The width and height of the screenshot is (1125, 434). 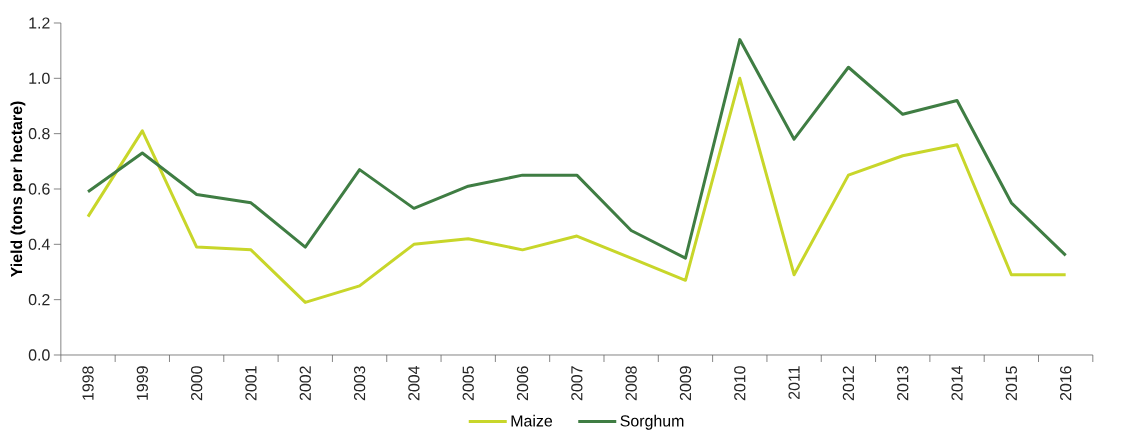 What do you see at coordinates (414, 383) in the screenshot?
I see `x-tick-label: 2004` at bounding box center [414, 383].